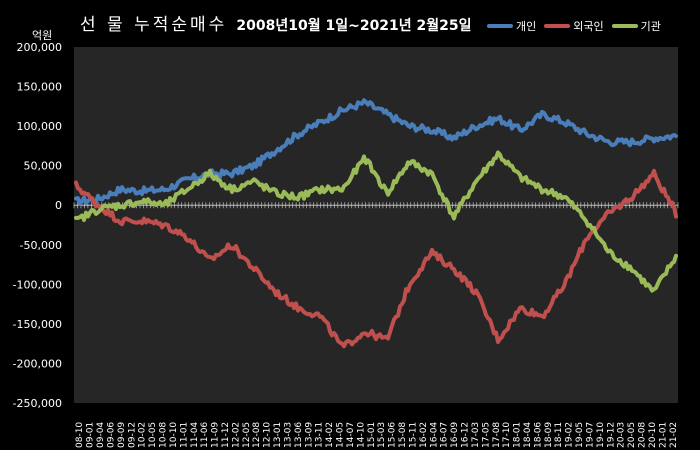 The image size is (700, 450). What do you see at coordinates (236, 435) in the screenshot?
I see `x-tick-label: 12-02` at bounding box center [236, 435].